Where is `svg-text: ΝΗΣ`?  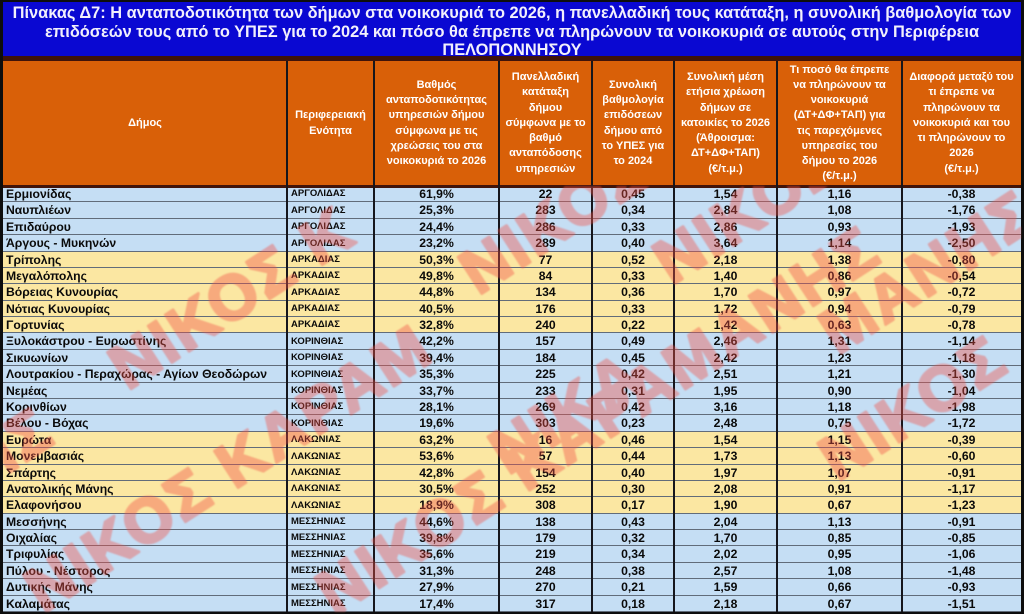
svg-text: ΝΗΣ is located at coordinates (34, 461).